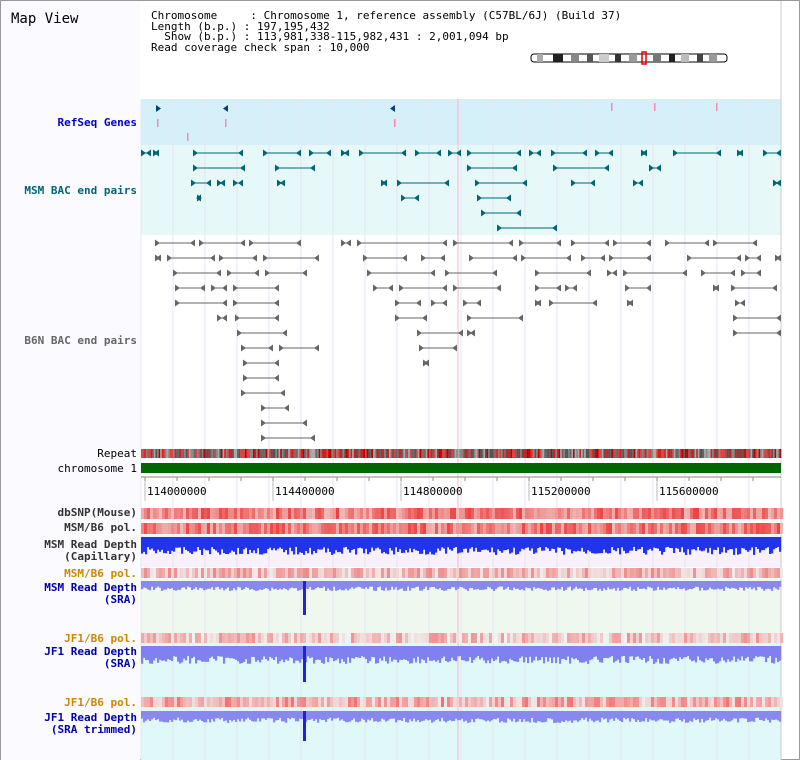  I want to click on depth-spike, so click(304, 664).